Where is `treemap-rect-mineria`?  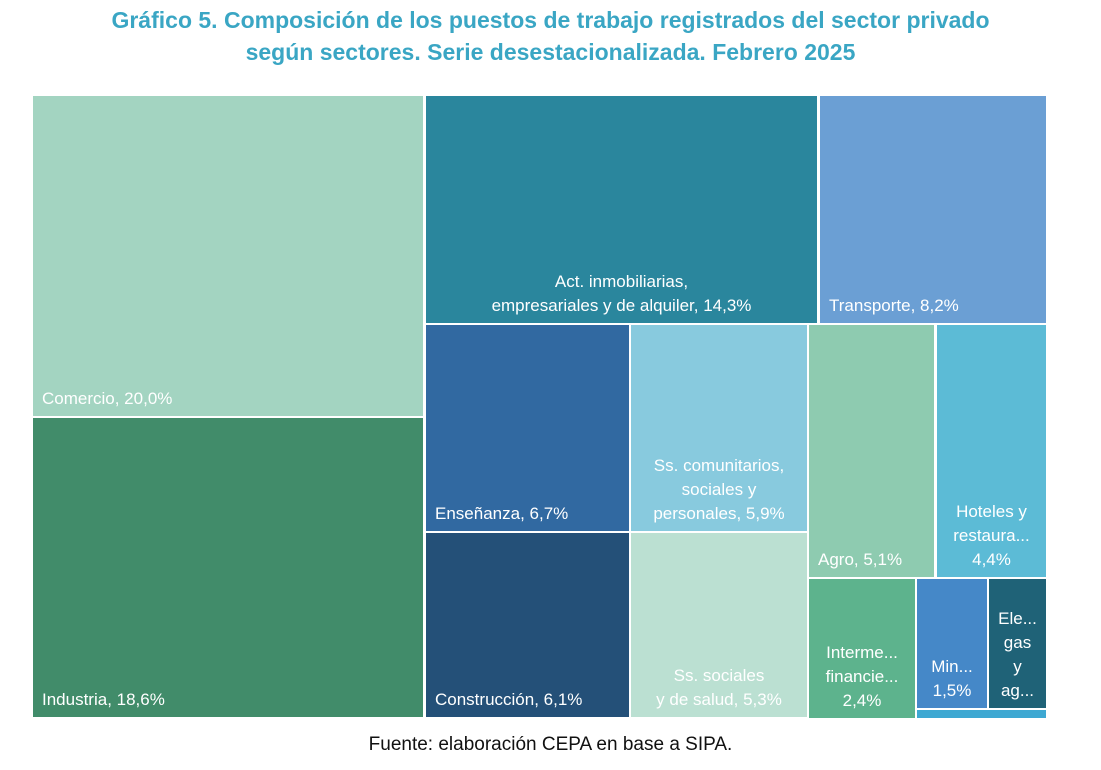 treemap-rect-mineria is located at coordinates (952, 643).